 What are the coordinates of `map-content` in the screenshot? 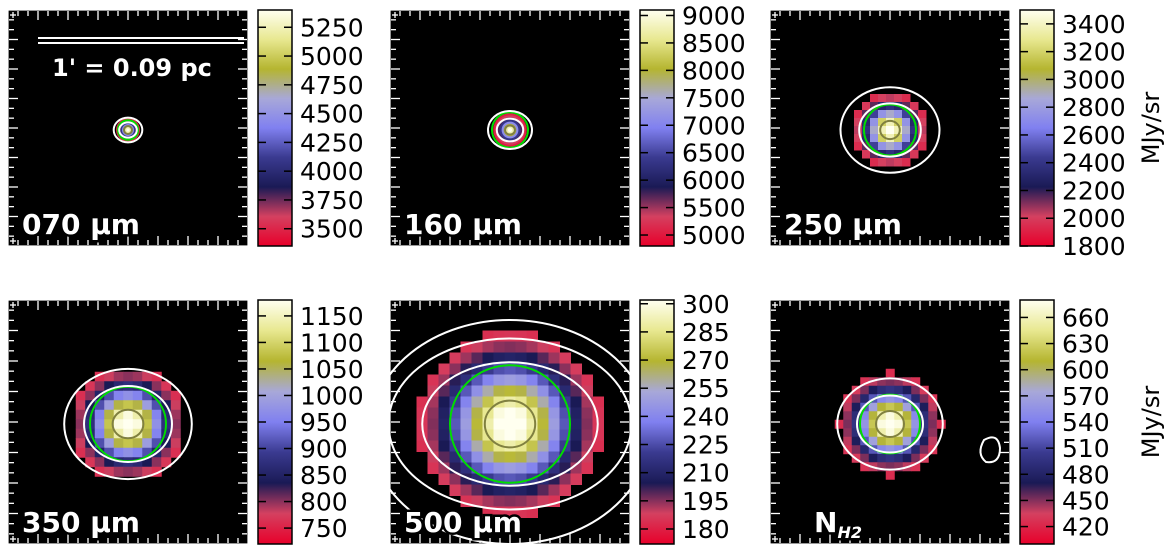 It's located at (510, 130).